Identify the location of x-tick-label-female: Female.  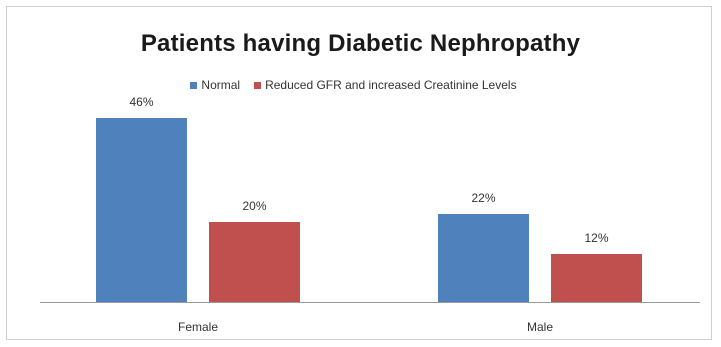
(198, 327).